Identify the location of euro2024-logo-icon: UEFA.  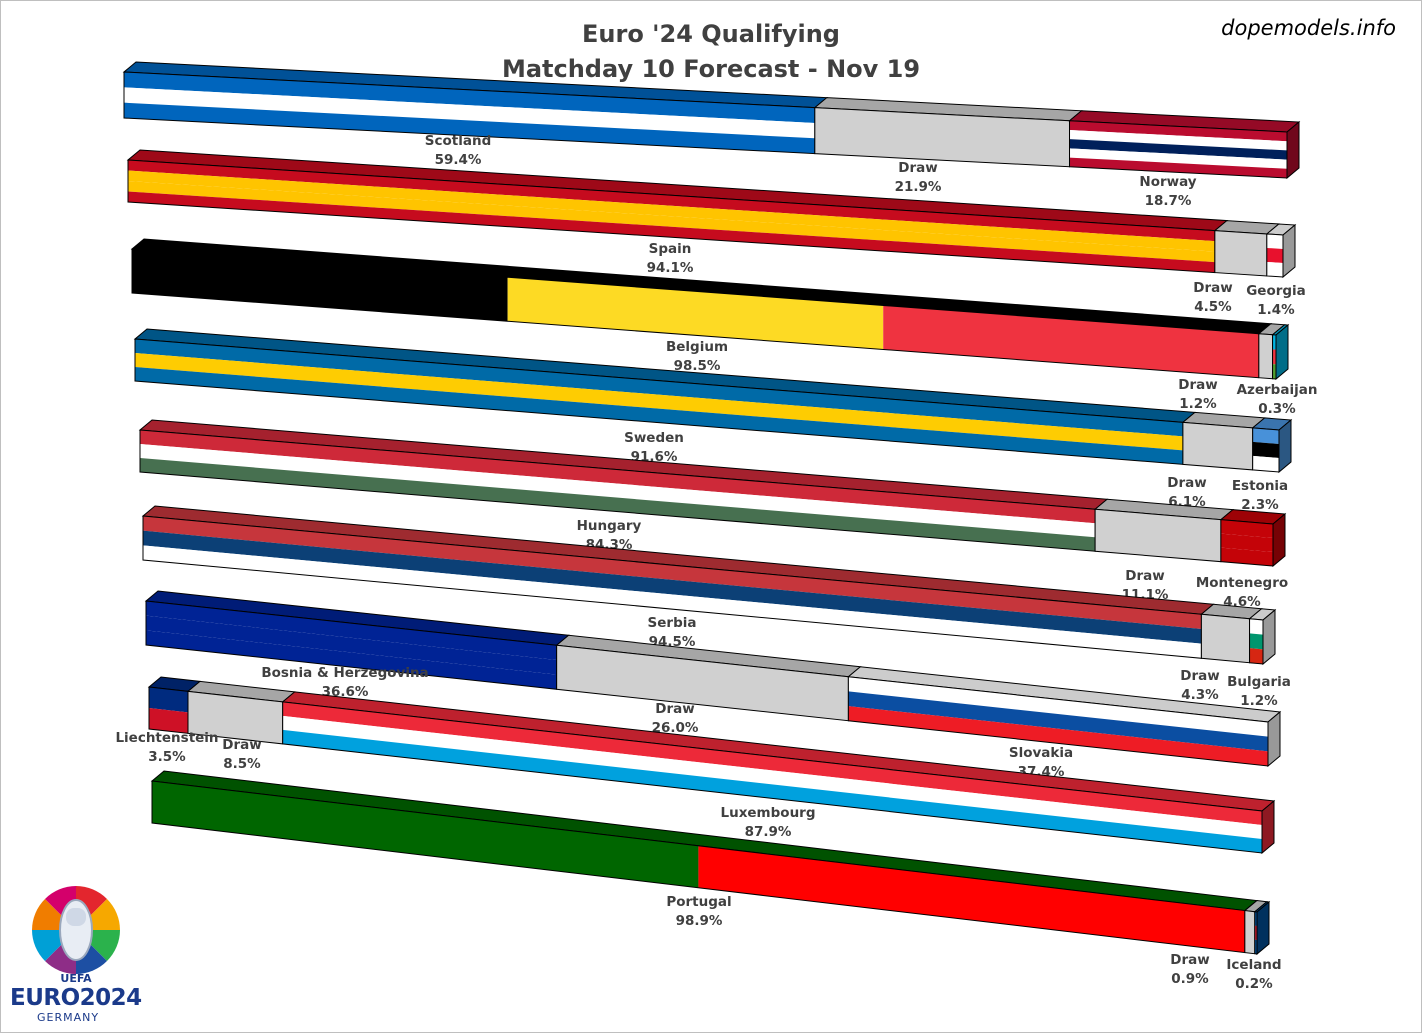
(76, 935).